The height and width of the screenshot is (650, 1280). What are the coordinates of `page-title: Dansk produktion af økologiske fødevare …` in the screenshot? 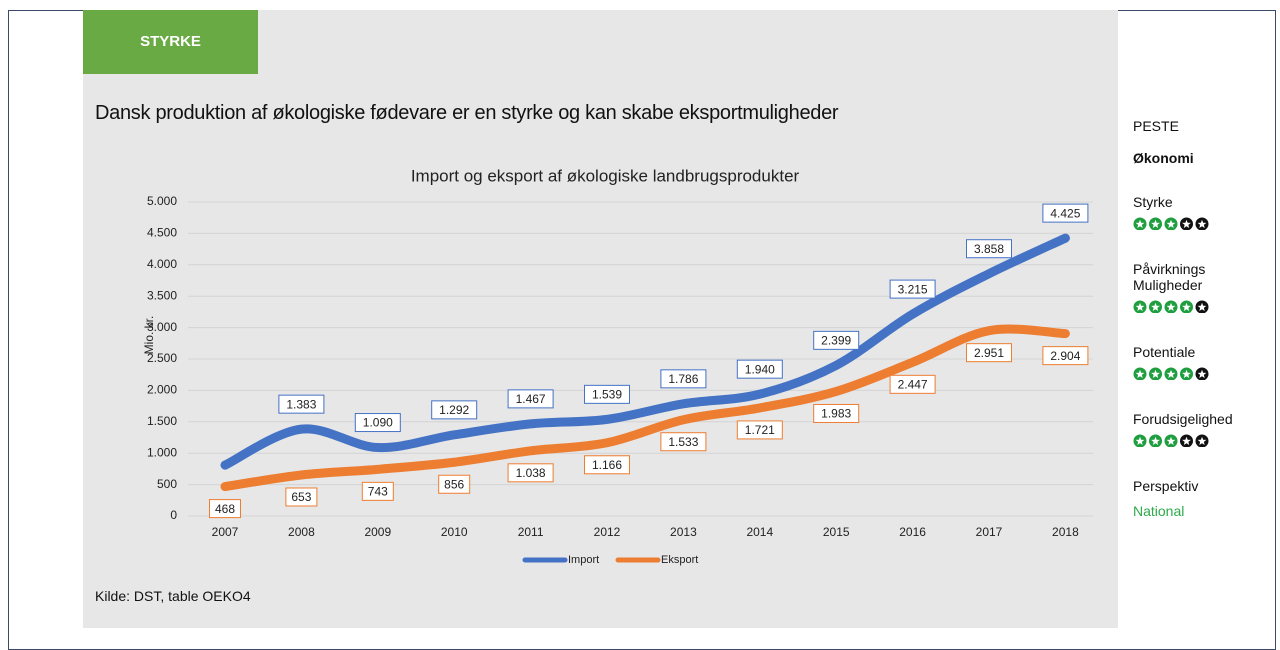 It's located at (467, 113).